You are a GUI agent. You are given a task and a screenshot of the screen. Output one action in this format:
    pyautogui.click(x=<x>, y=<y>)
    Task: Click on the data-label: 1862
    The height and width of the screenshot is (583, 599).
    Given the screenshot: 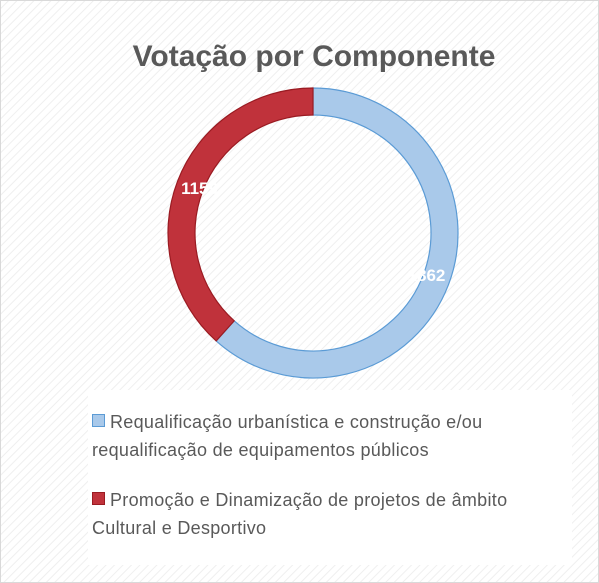 What is the action you would take?
    pyautogui.click(x=427, y=275)
    